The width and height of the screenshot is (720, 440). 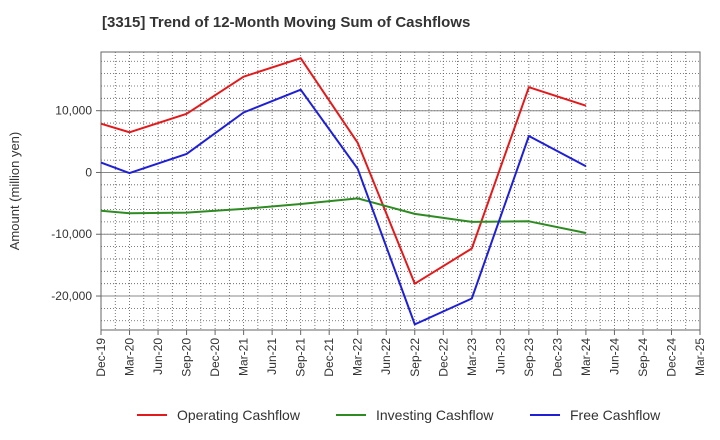 I want to click on legend-swatch-investing, so click(x=351, y=415).